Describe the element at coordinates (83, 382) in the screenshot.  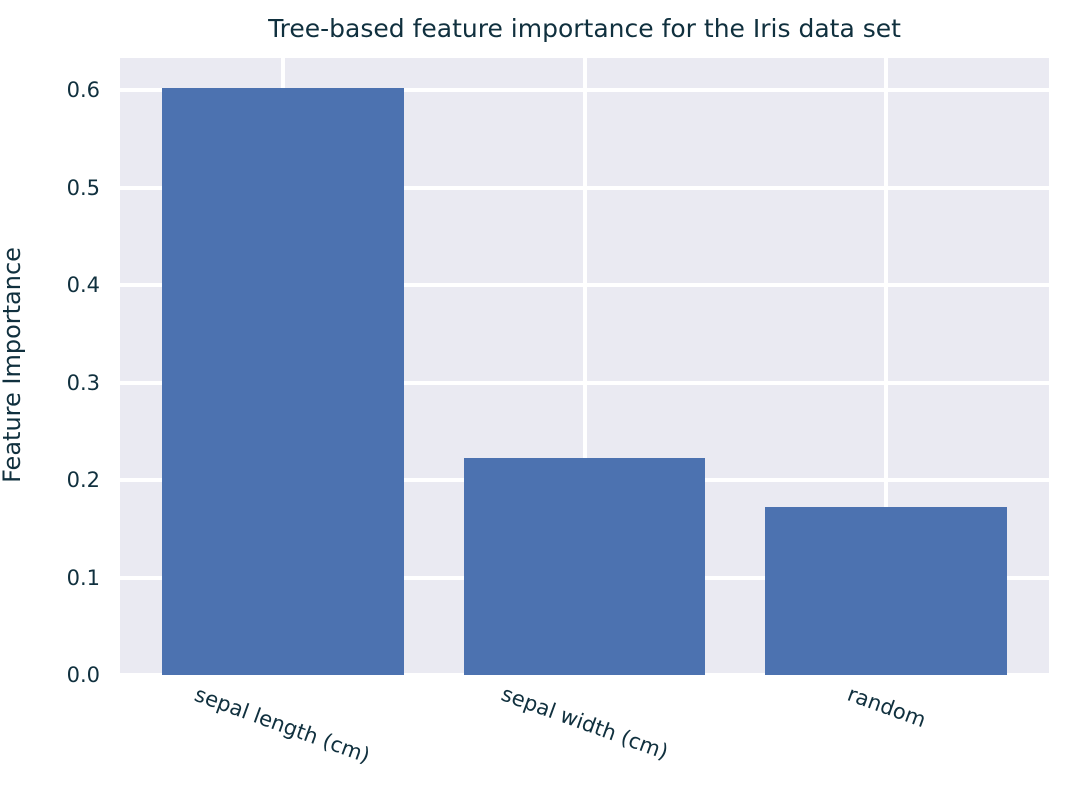
I see `y-tick-label: 0.3` at that location.